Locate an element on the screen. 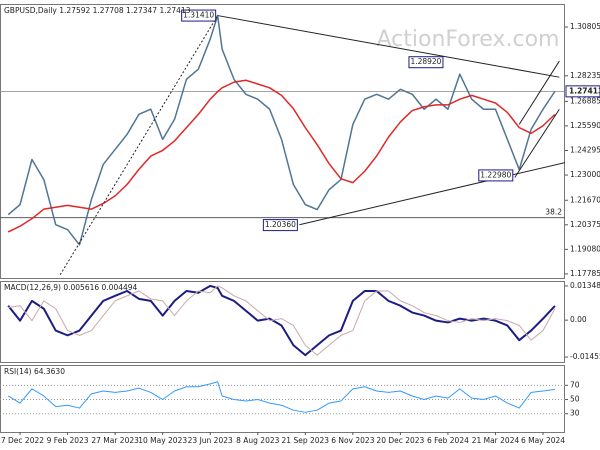 This screenshot has width=600, height=450. y-tick-label: 1.24295 is located at coordinates (585, 149).